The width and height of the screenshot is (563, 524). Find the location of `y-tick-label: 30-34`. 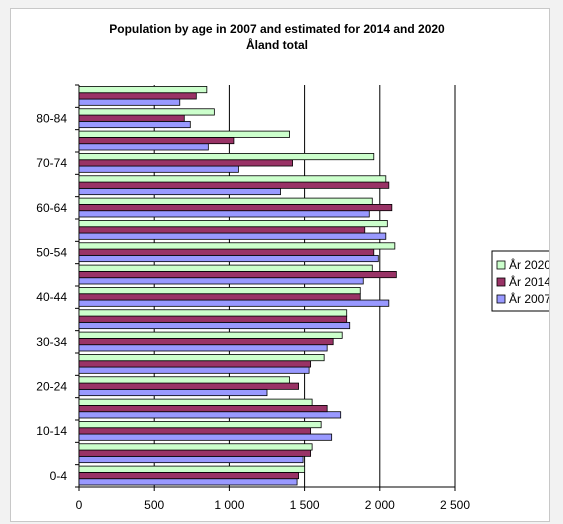

y-tick-label: 30-34 is located at coordinates (51, 342).